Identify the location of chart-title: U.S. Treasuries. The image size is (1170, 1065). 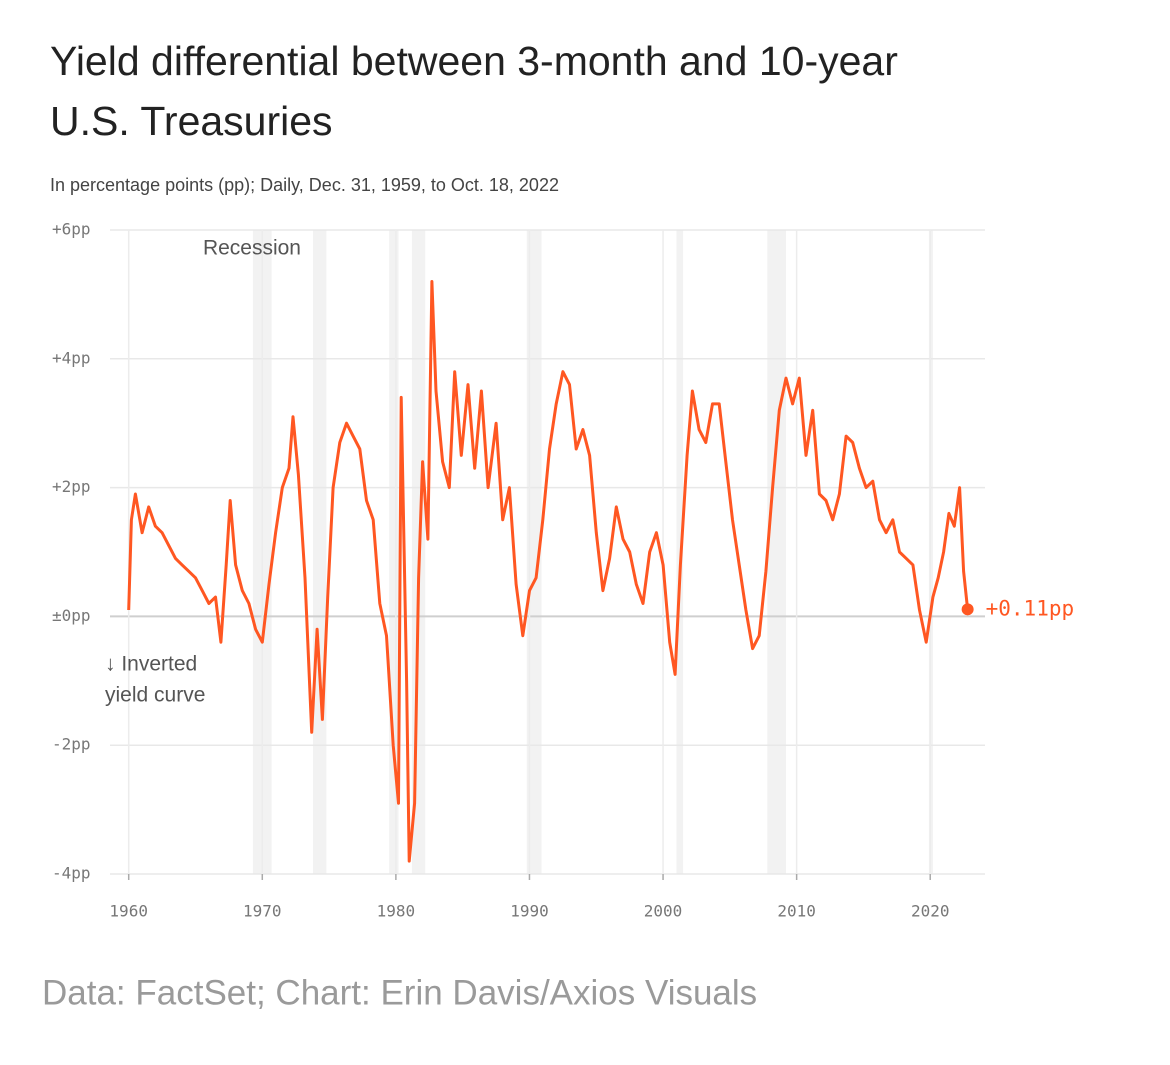
(191, 121).